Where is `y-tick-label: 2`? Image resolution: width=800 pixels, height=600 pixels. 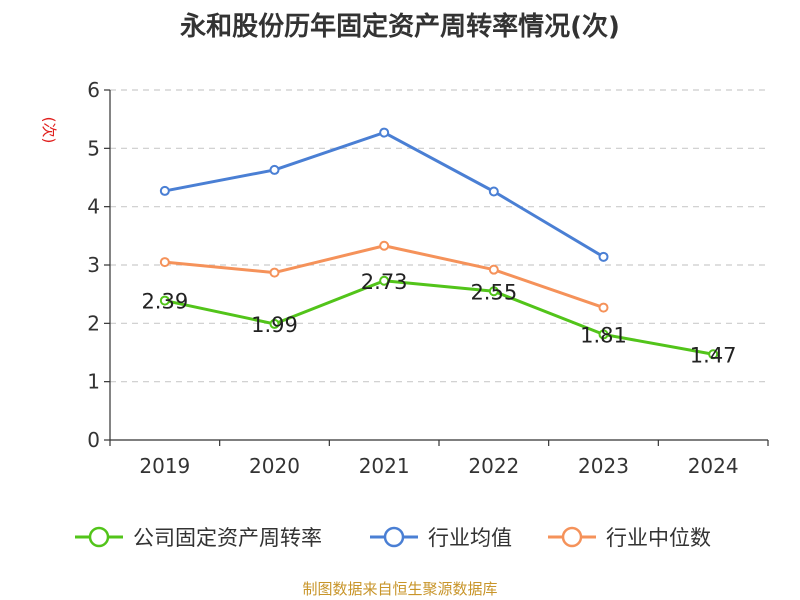
y-tick-label: 2 is located at coordinates (93, 323).